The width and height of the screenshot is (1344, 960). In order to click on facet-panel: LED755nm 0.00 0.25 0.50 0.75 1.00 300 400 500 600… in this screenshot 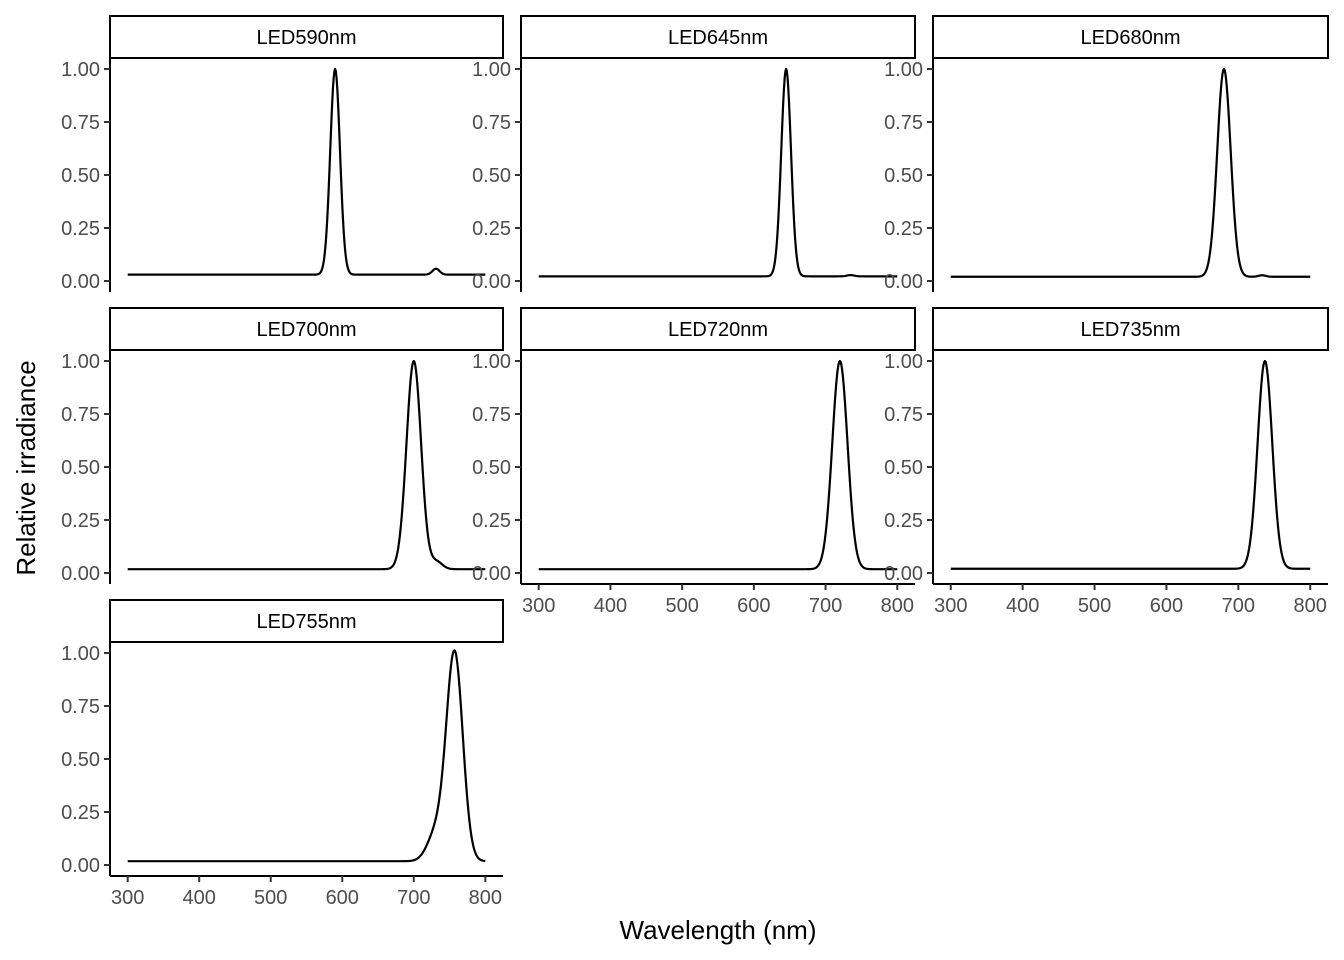, I will do `click(282, 754)`.